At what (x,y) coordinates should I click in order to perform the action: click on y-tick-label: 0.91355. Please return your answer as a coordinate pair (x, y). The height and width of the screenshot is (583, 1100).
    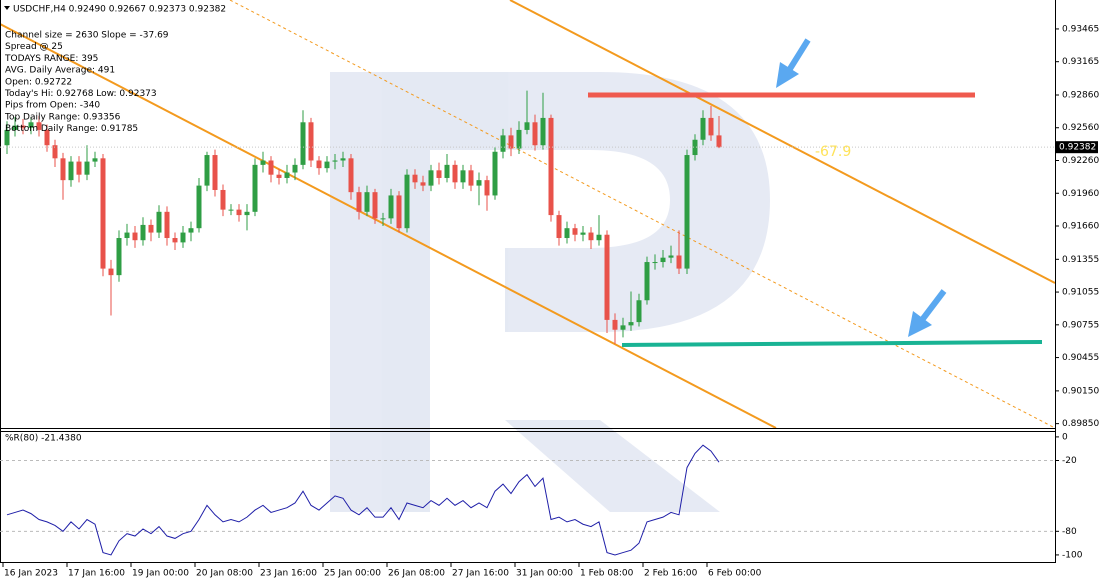
    Looking at the image, I should click on (1080, 260).